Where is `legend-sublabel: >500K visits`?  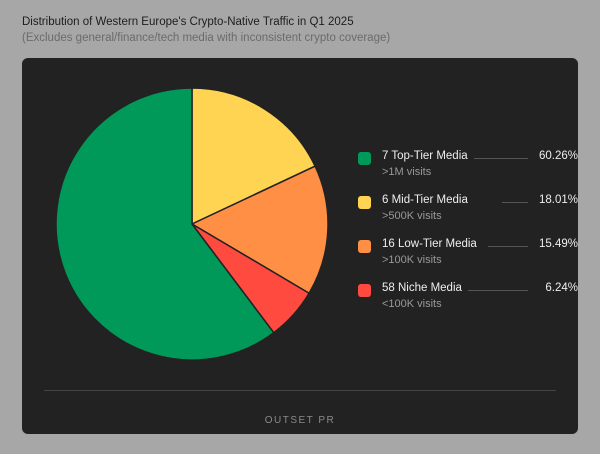
legend-sublabel: >500K visits is located at coordinates (412, 216).